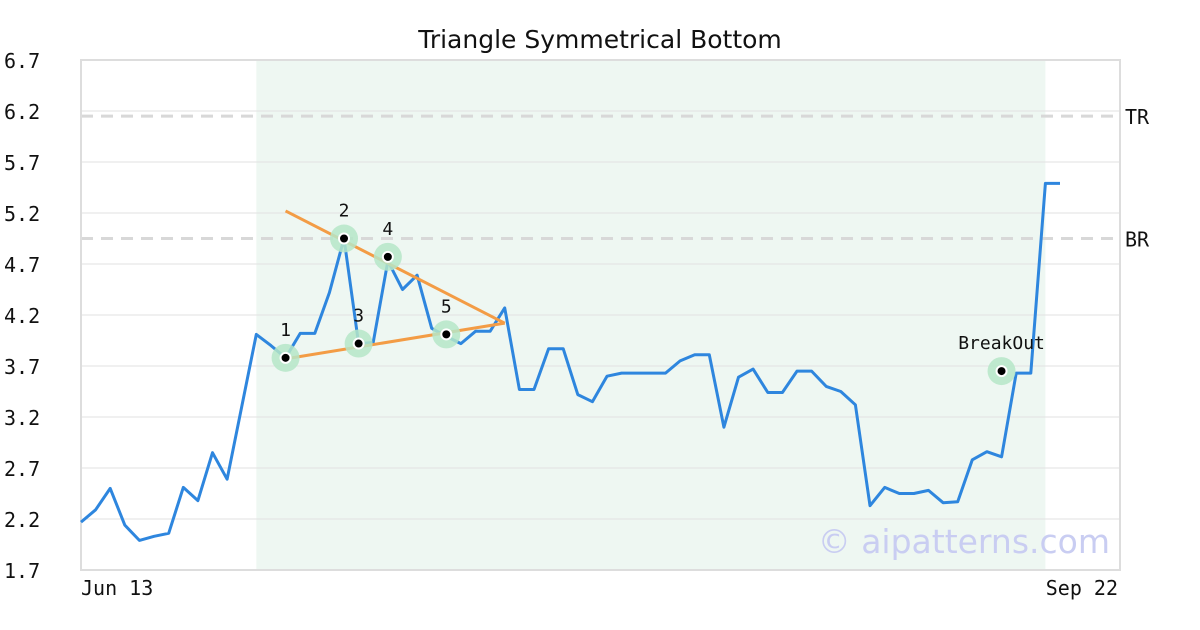 This screenshot has width=1200, height=630. Describe the element at coordinates (22, 367) in the screenshot. I see `y-tick-label: 3.7` at that location.